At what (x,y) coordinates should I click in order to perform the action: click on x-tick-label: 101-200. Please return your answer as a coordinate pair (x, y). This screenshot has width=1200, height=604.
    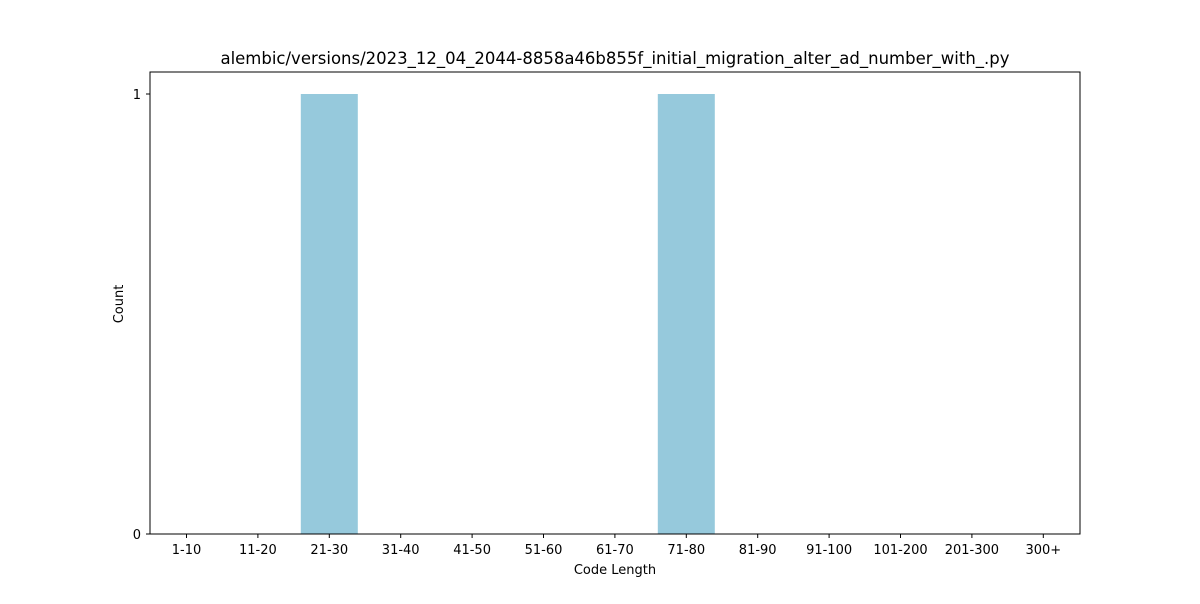
    Looking at the image, I should click on (900, 550).